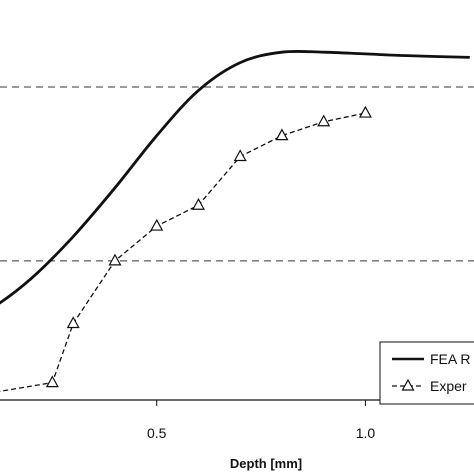  I want to click on legend-fea-label: FEA R, so click(450, 359).